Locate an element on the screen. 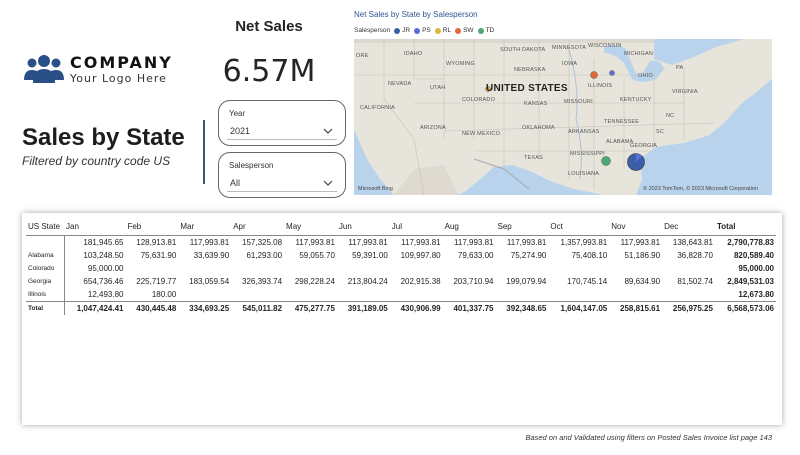 The image size is (800, 455). state-label: SOUTH DAKOTA is located at coordinates (523, 50).